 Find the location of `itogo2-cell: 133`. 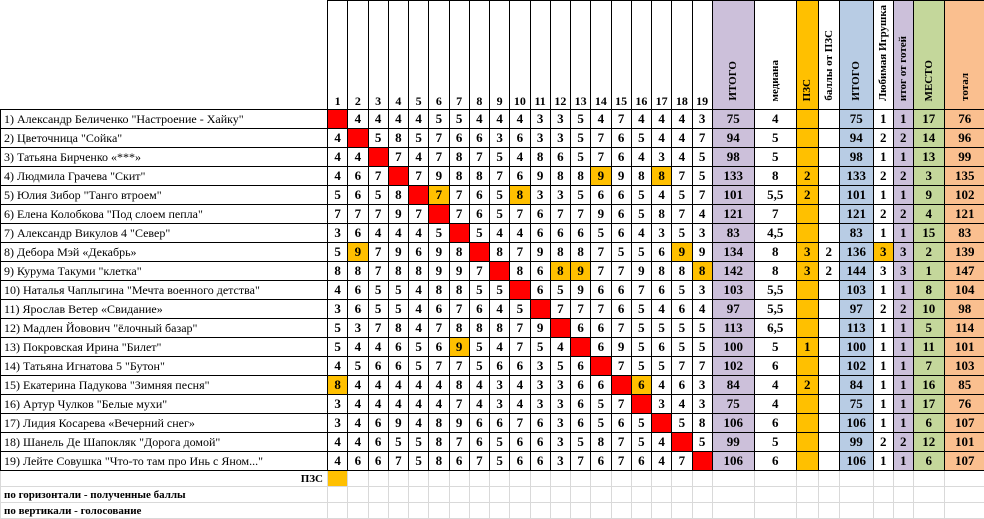

itogo2-cell: 133 is located at coordinates (856, 176).